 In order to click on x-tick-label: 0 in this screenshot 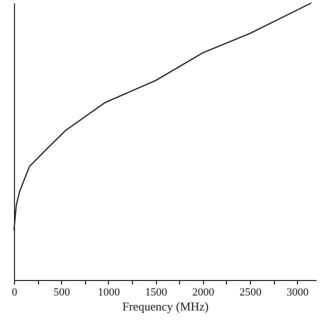, I will do `click(15, 292)`.